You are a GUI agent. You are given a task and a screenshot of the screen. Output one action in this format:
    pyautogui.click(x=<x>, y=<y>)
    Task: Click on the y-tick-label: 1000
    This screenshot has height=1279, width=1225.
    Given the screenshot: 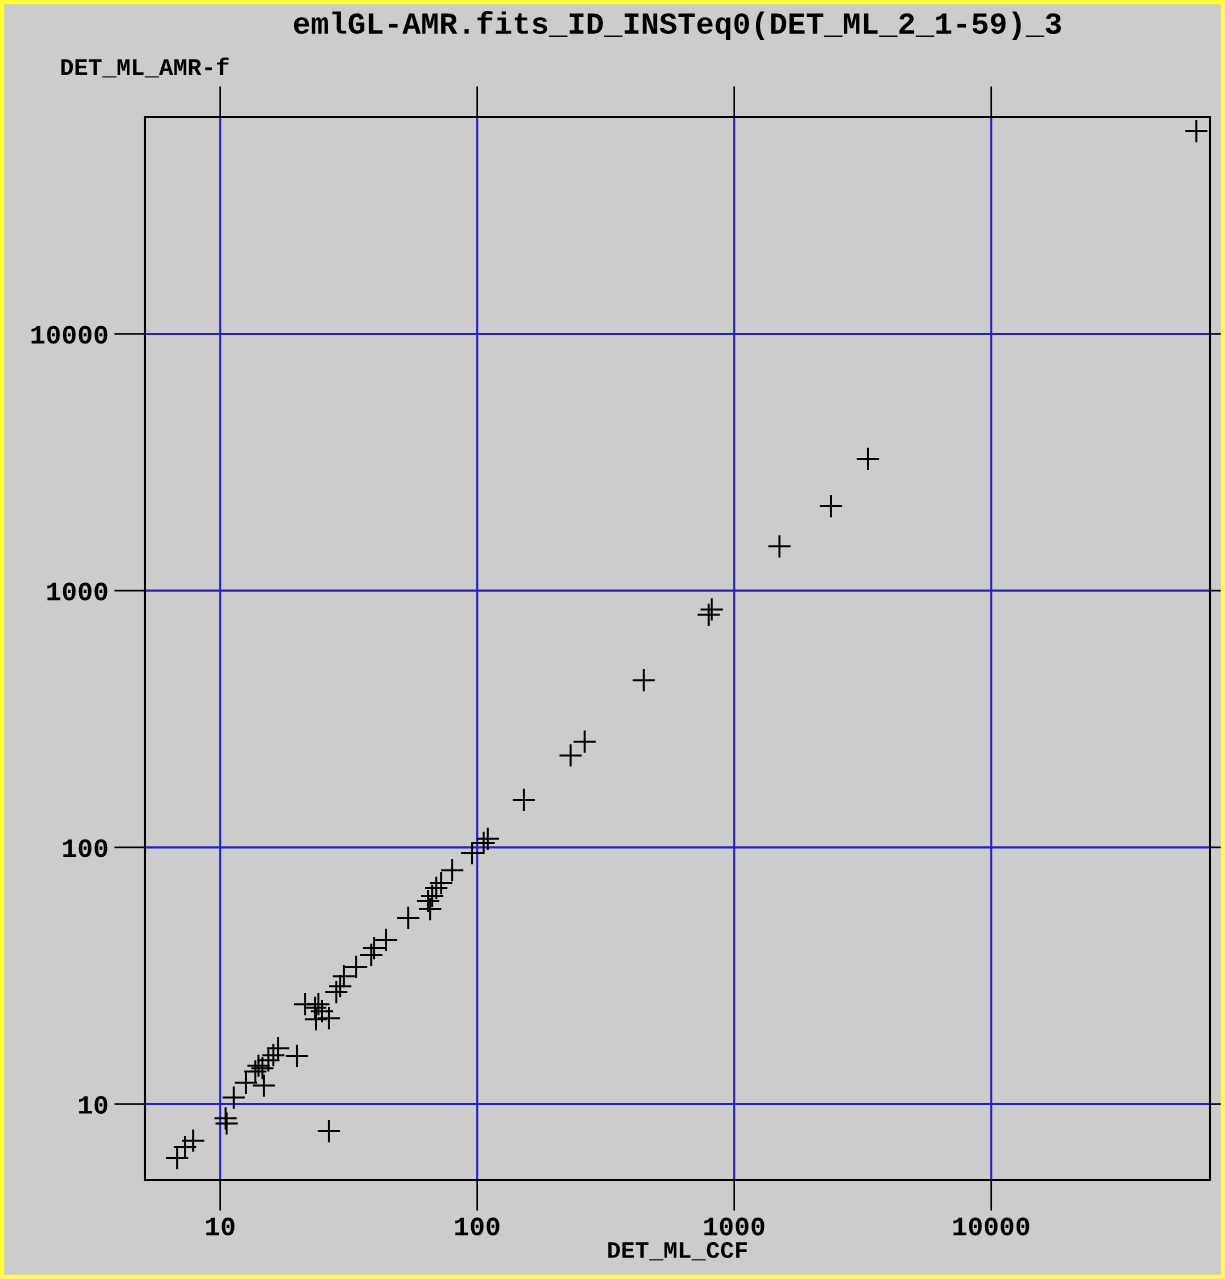 What is the action you would take?
    pyautogui.click(x=77, y=591)
    